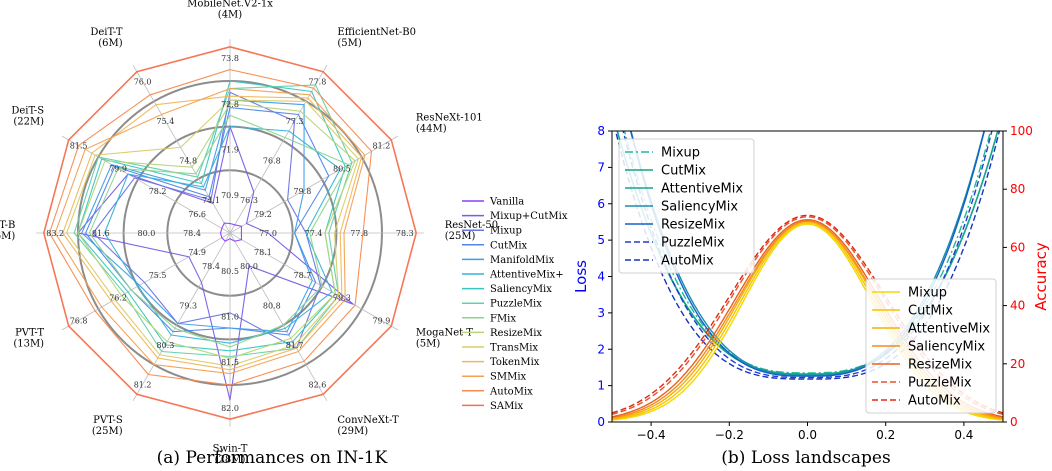 This screenshot has height=471, width=1052. What do you see at coordinates (342, 298) in the screenshot?
I see `radar-tick-label: 79.3` at bounding box center [342, 298].